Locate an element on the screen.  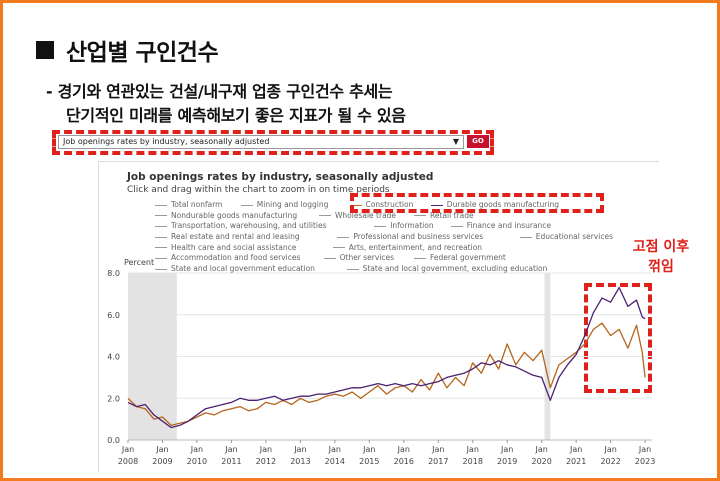
legend-item: Construction is located at coordinates (381, 205).